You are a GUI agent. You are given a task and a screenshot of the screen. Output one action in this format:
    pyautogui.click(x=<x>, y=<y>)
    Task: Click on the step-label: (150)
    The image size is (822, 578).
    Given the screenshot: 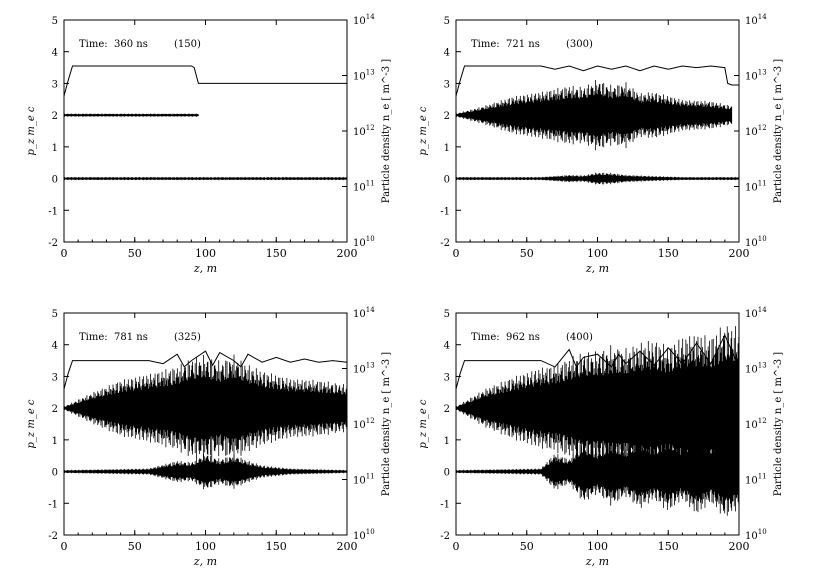 What is the action you would take?
    pyautogui.click(x=187, y=44)
    